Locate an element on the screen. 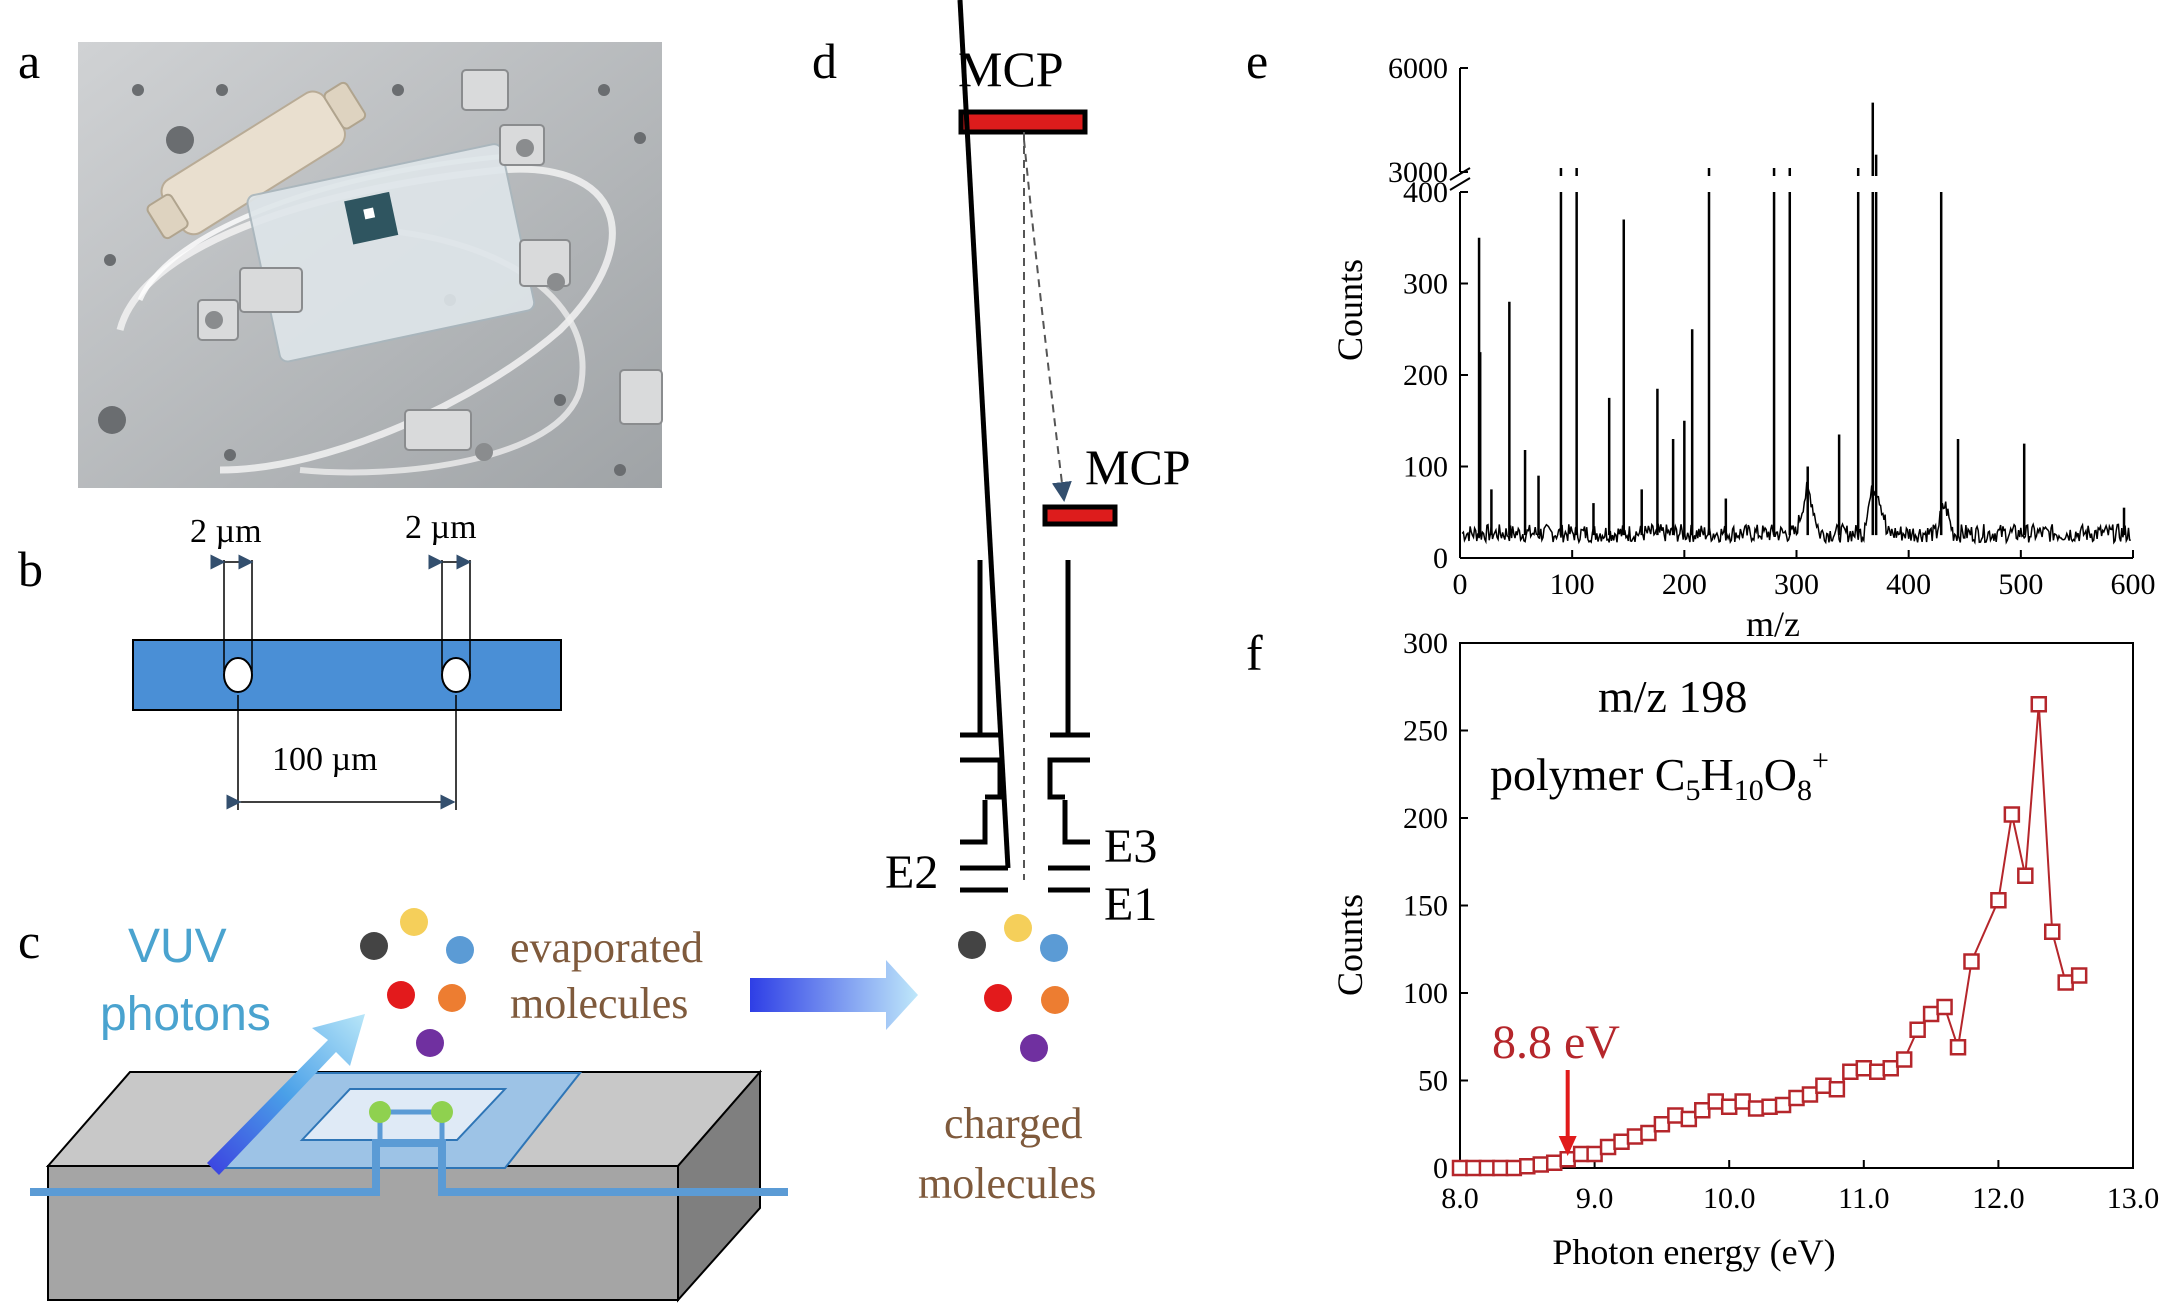 The image size is (2183, 1310). panel-a: a is located at coordinates (340, 260).